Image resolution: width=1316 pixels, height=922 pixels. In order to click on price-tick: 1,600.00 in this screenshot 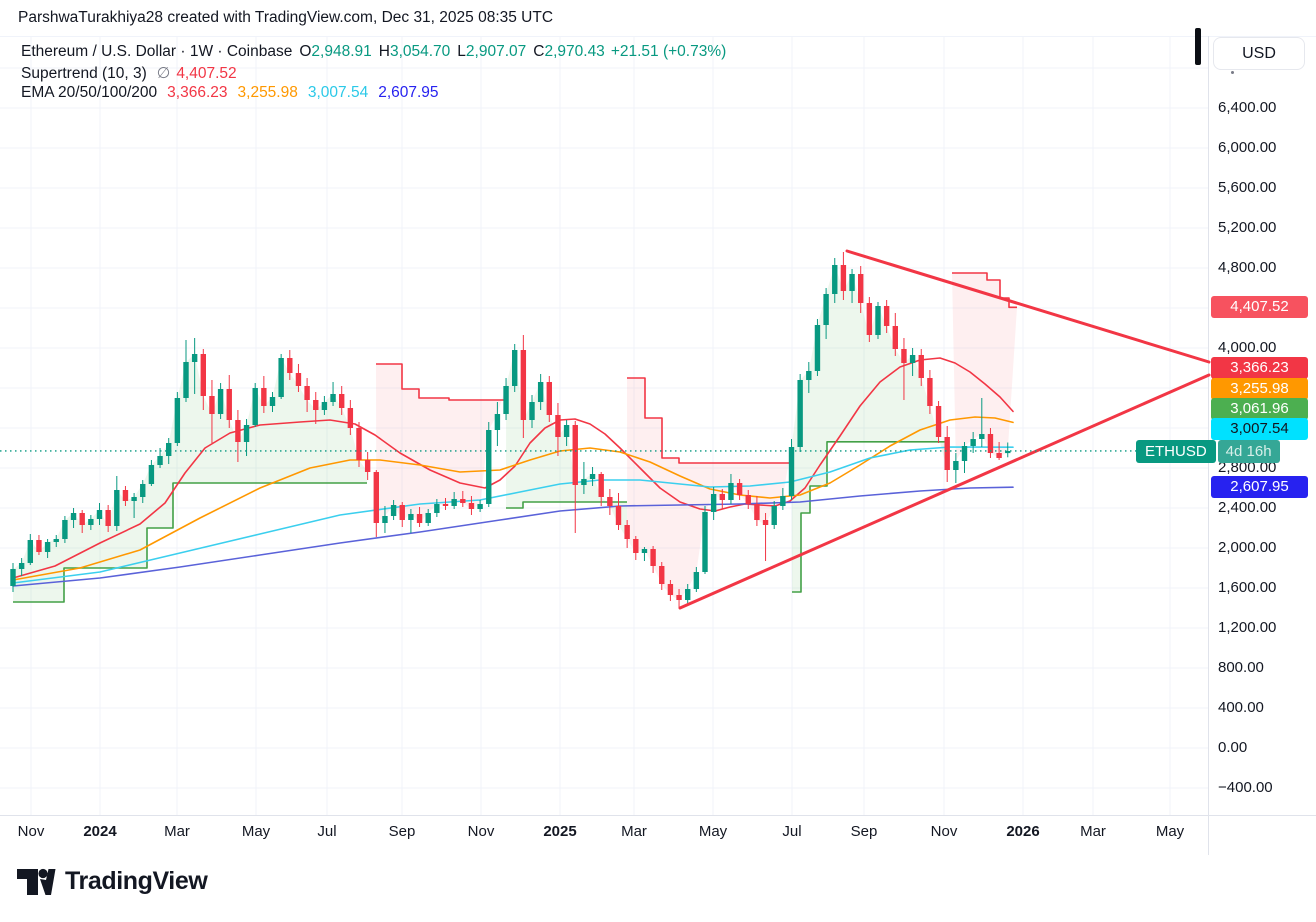, I will do `click(1247, 587)`.